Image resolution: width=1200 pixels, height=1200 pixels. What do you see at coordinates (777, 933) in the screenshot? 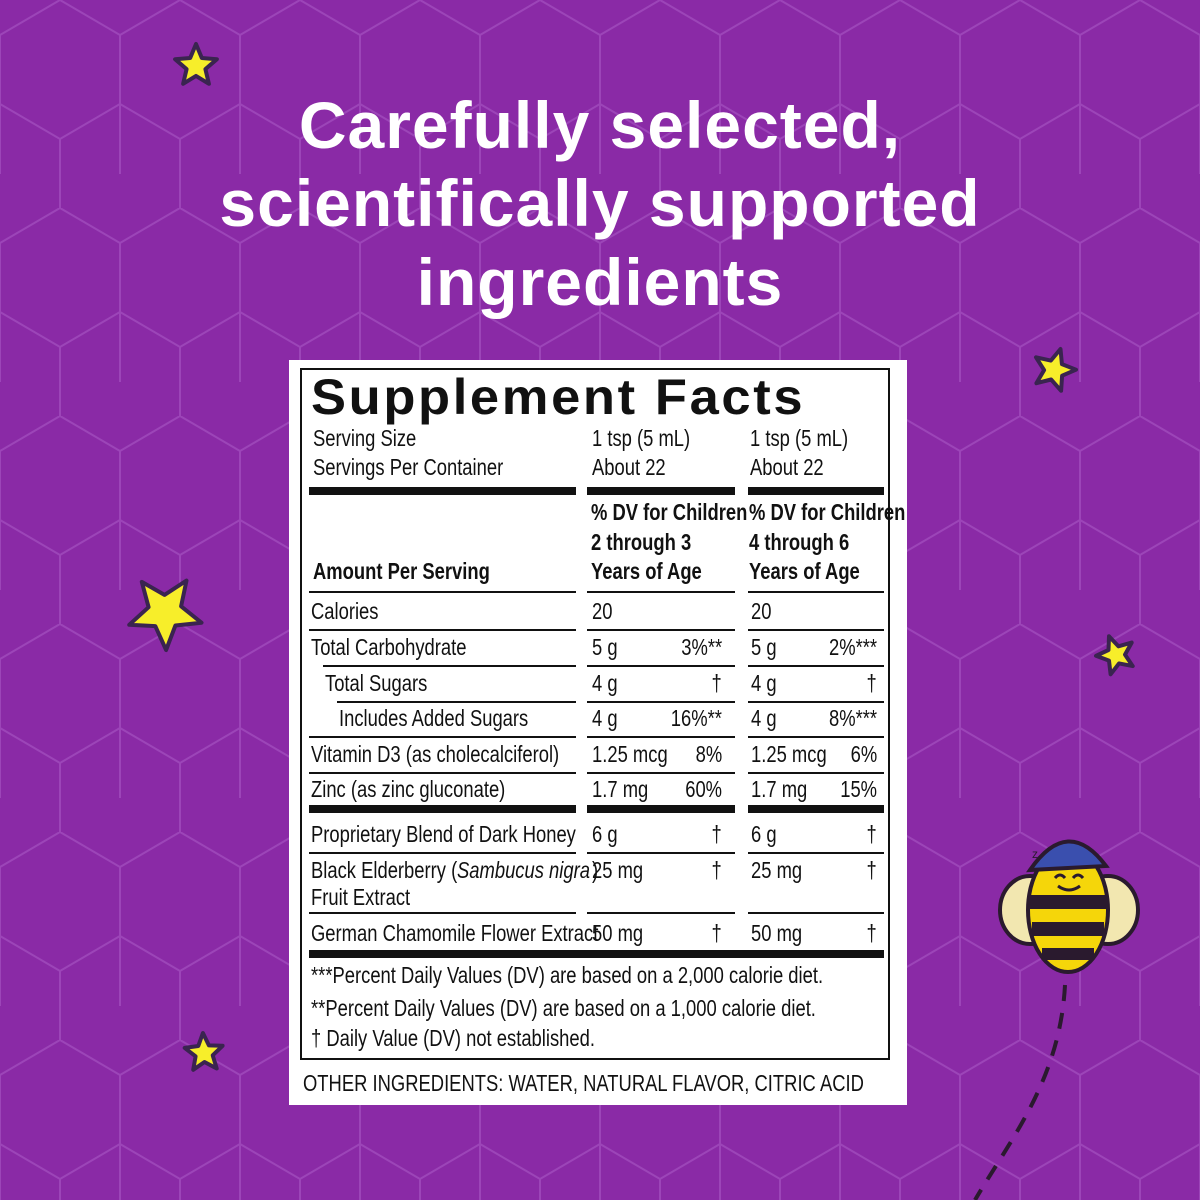
I see `amount: 50 mg` at bounding box center [777, 933].